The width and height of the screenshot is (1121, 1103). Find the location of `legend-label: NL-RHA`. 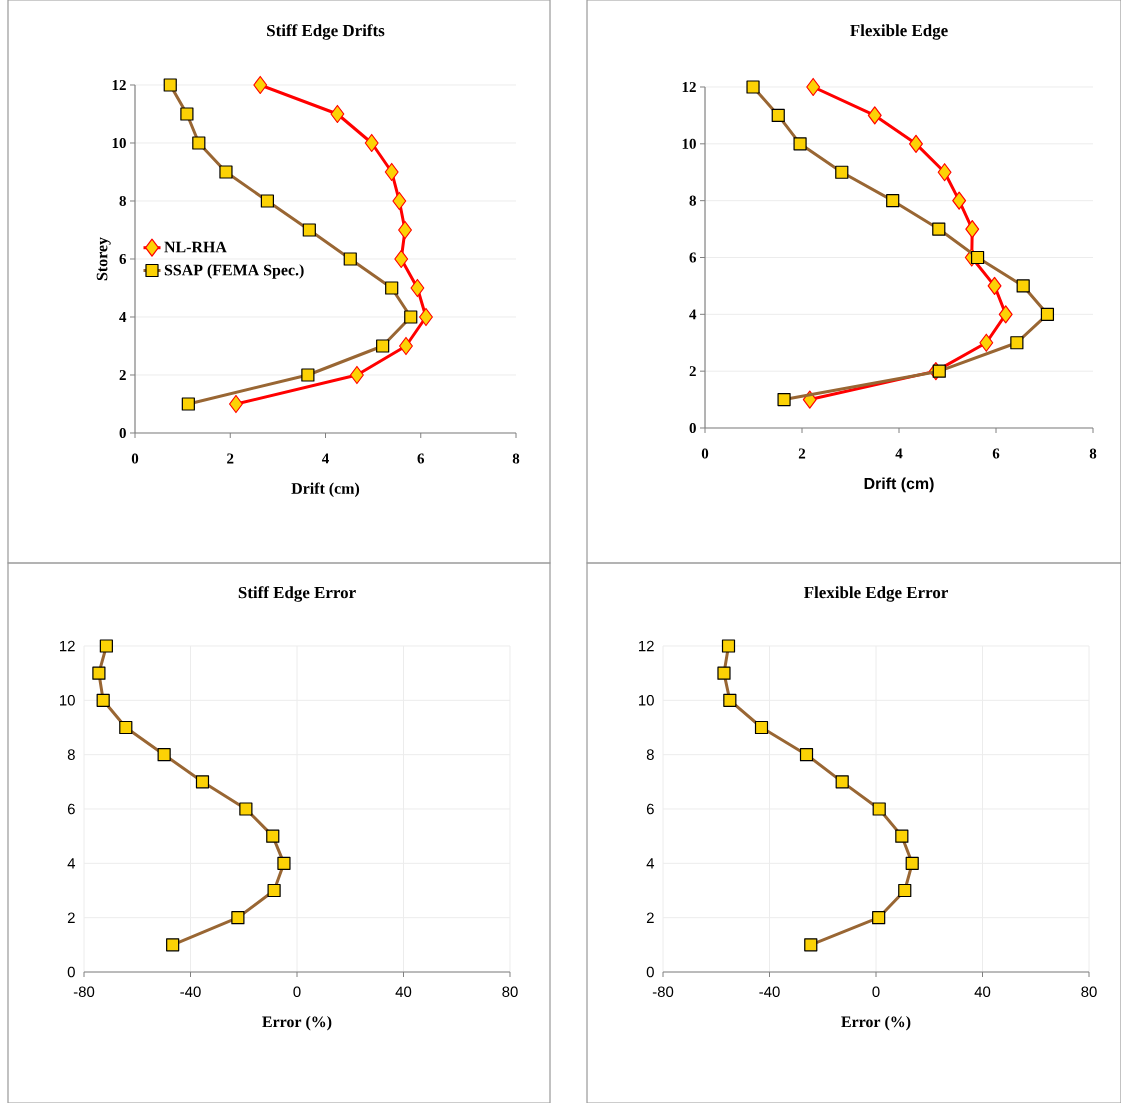

legend-label: NL-RHA is located at coordinates (195, 247).